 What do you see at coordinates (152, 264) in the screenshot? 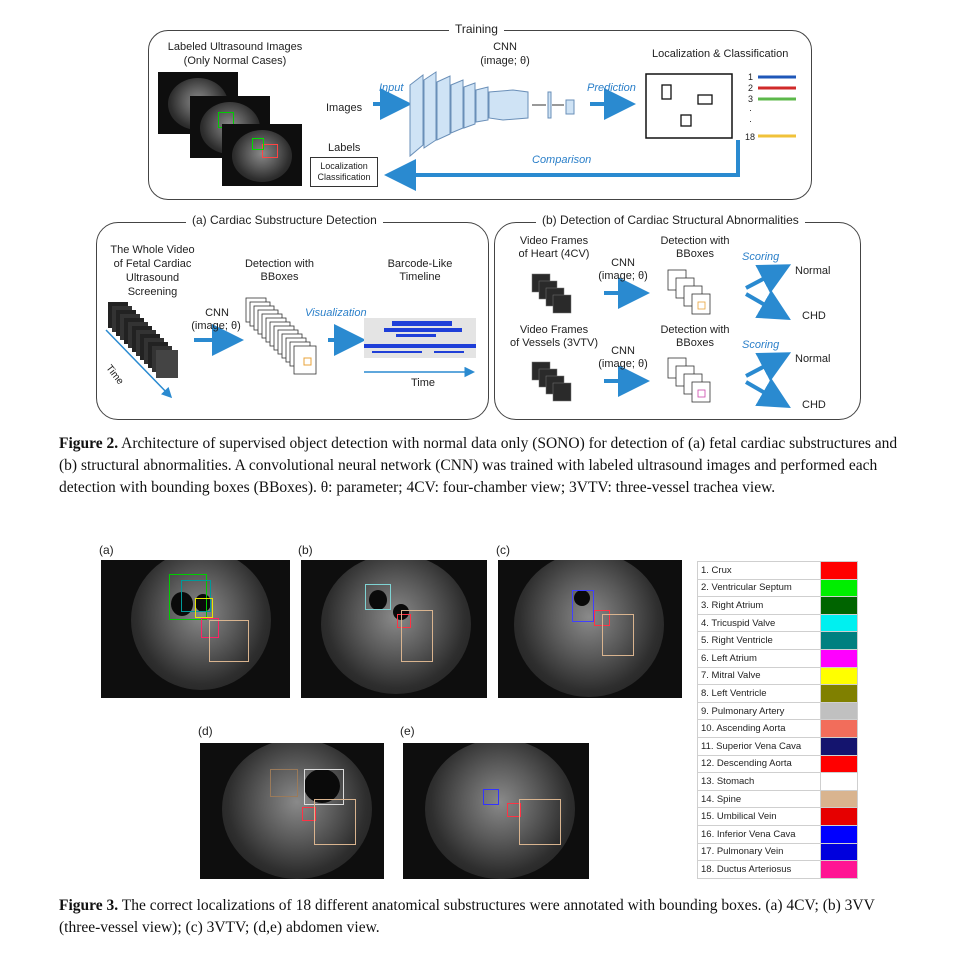
I see `video-label-2: of Fetal Cardiac` at bounding box center [152, 264].